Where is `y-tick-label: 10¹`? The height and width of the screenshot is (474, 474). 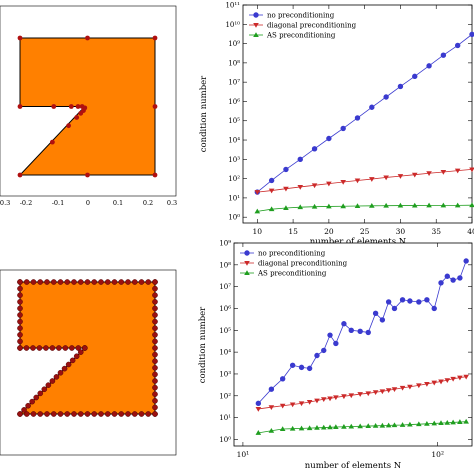 y-tick-label: 10¹ is located at coordinates (234, 198).